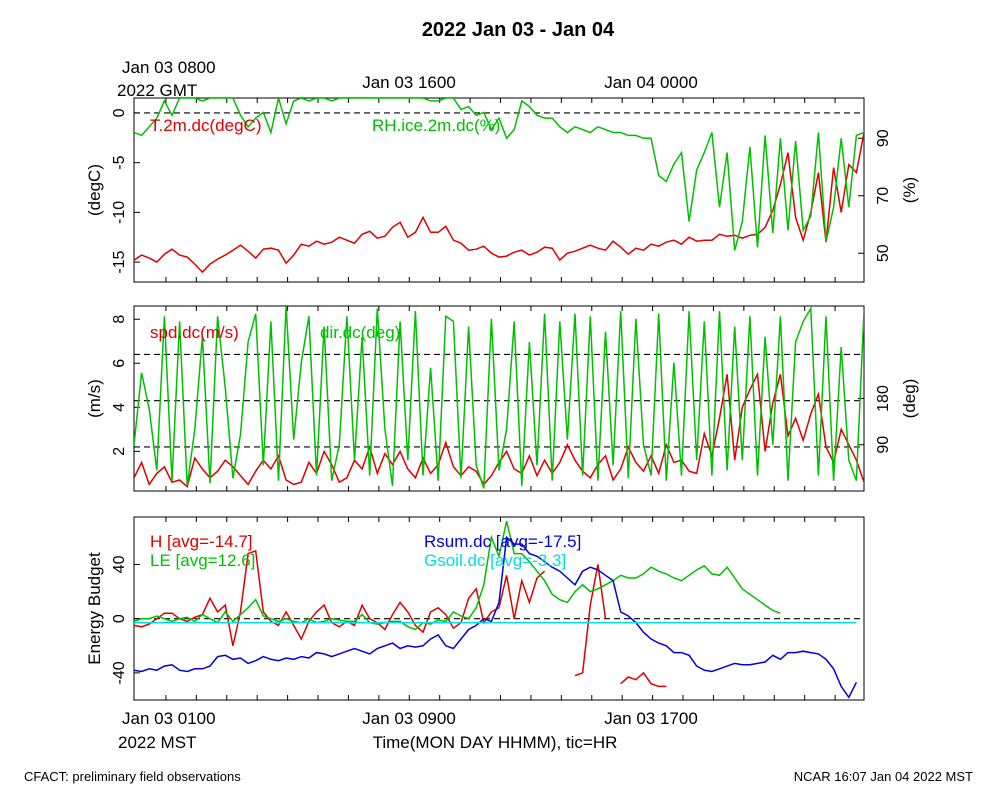  What do you see at coordinates (883, 776) in the screenshot?
I see `footer-right: NCAR 16:07 Jan 04 2022 MST` at bounding box center [883, 776].